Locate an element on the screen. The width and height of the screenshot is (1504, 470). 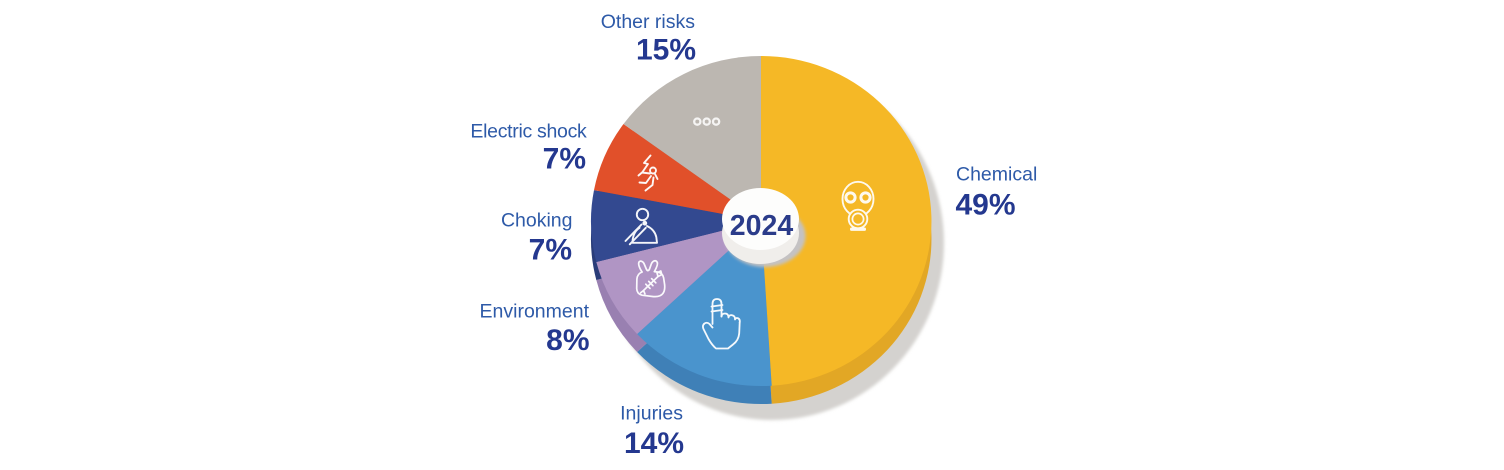
svg-text: 8% is located at coordinates (567, 340).